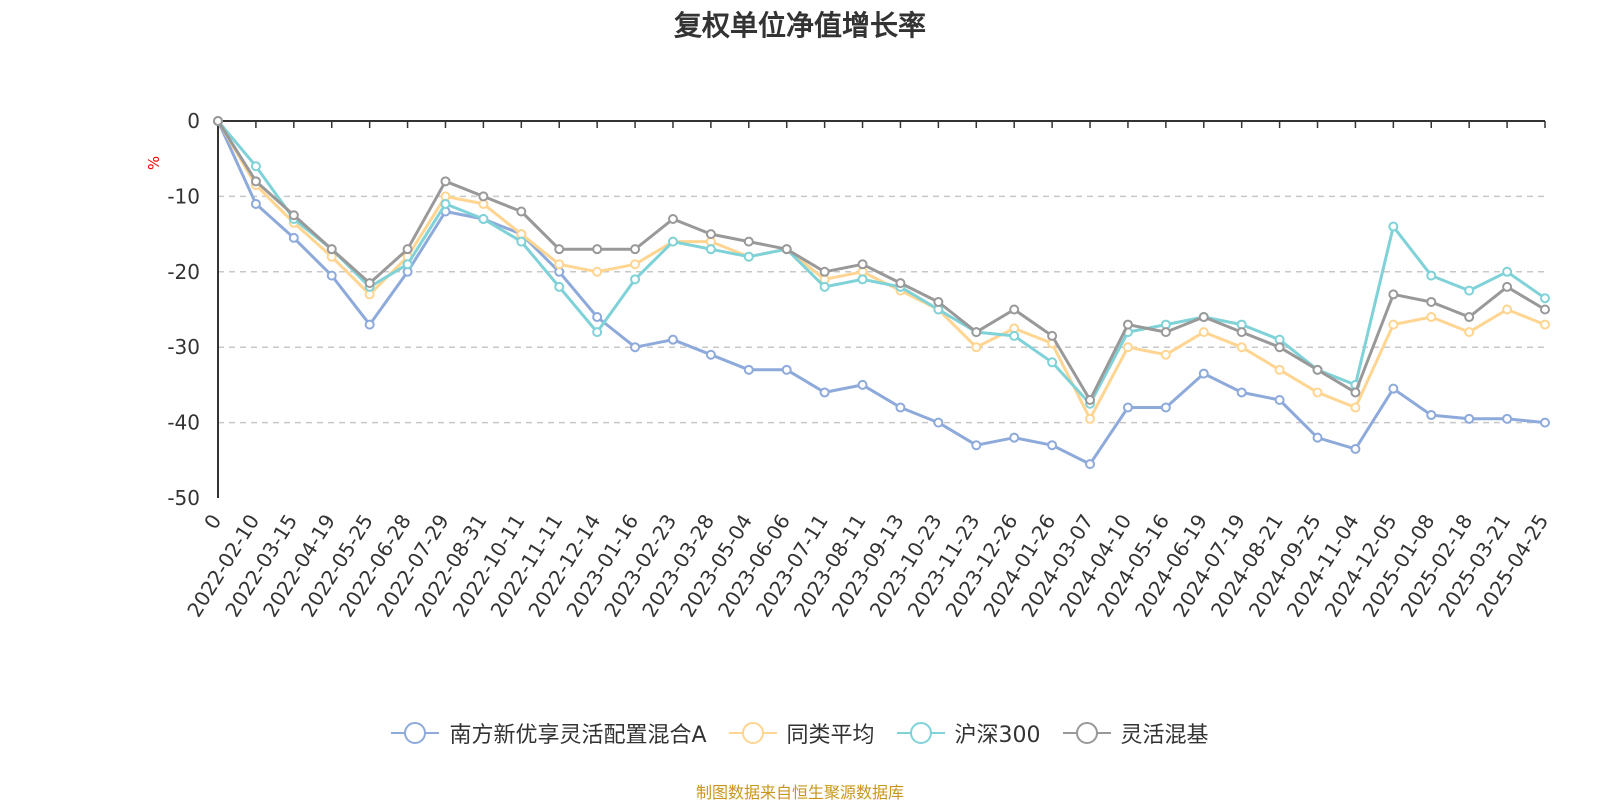 This screenshot has width=1600, height=803. What do you see at coordinates (830, 735) in the screenshot?
I see `legend-label: 同类平均` at bounding box center [830, 735].